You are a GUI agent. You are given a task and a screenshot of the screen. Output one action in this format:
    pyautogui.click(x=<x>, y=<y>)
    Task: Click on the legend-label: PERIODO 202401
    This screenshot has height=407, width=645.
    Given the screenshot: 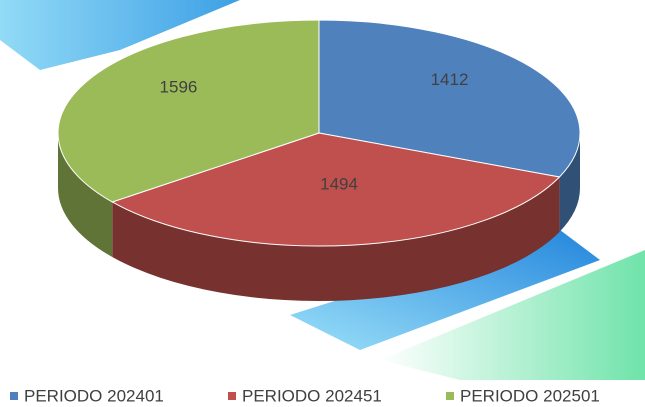 What is the action you would take?
    pyautogui.click(x=94, y=395)
    